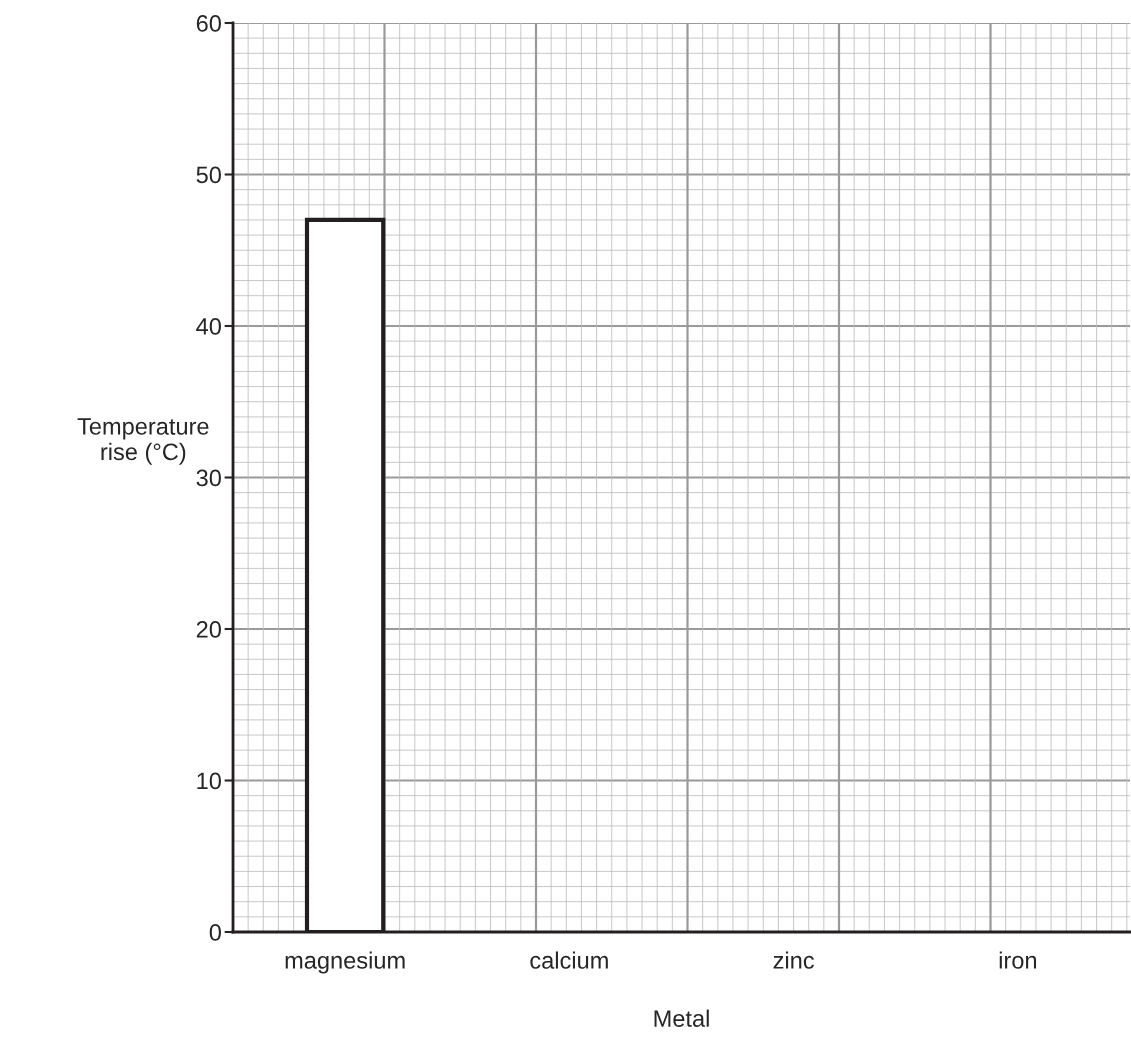 This screenshot has width=1131, height=1040. What do you see at coordinates (208, 326) in the screenshot?
I see `y-tick-label: 40` at bounding box center [208, 326].